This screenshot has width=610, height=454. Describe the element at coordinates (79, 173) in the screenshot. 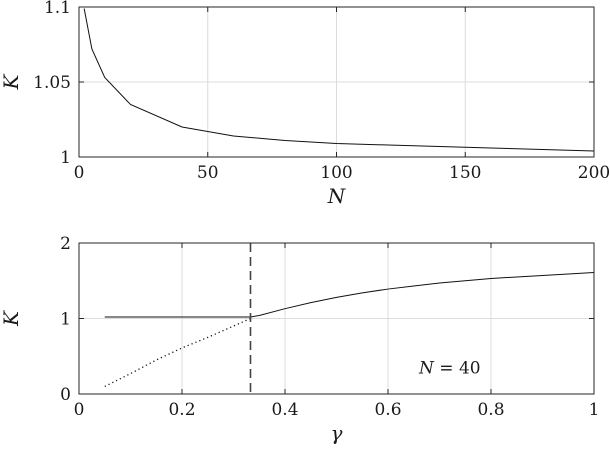

I see `top-xtick-label: 0` at that location.